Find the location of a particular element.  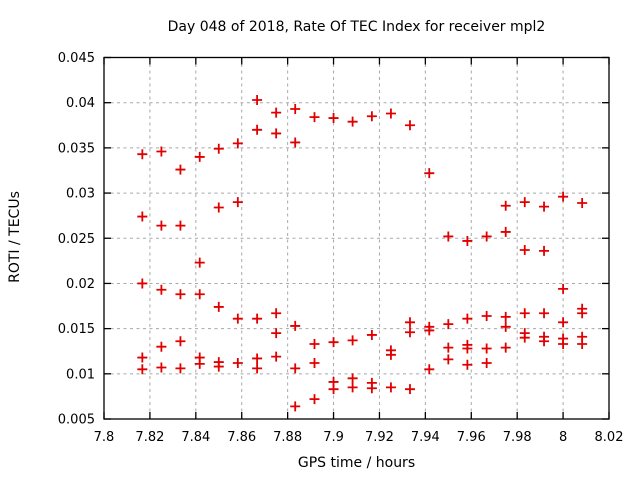

x-tick-label: 8 is located at coordinates (563, 437).